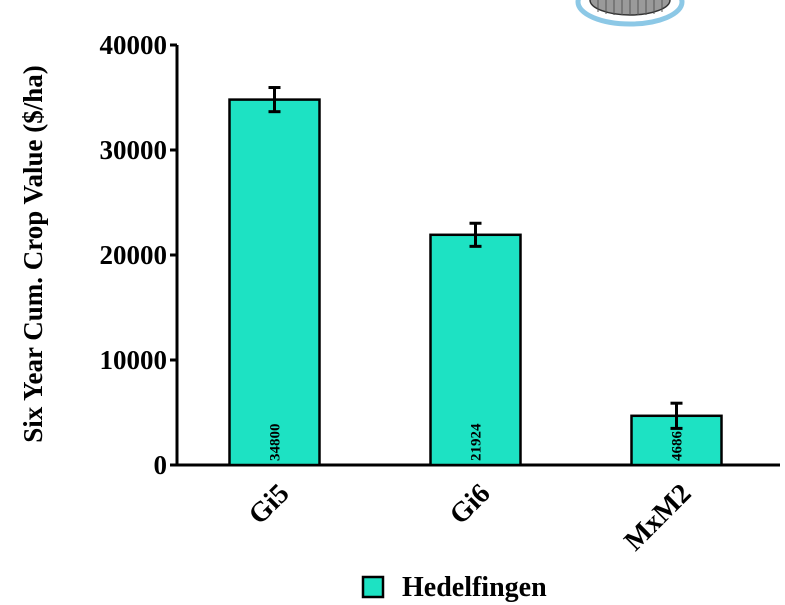  I want to click on data-label: 4686, so click(678, 446).